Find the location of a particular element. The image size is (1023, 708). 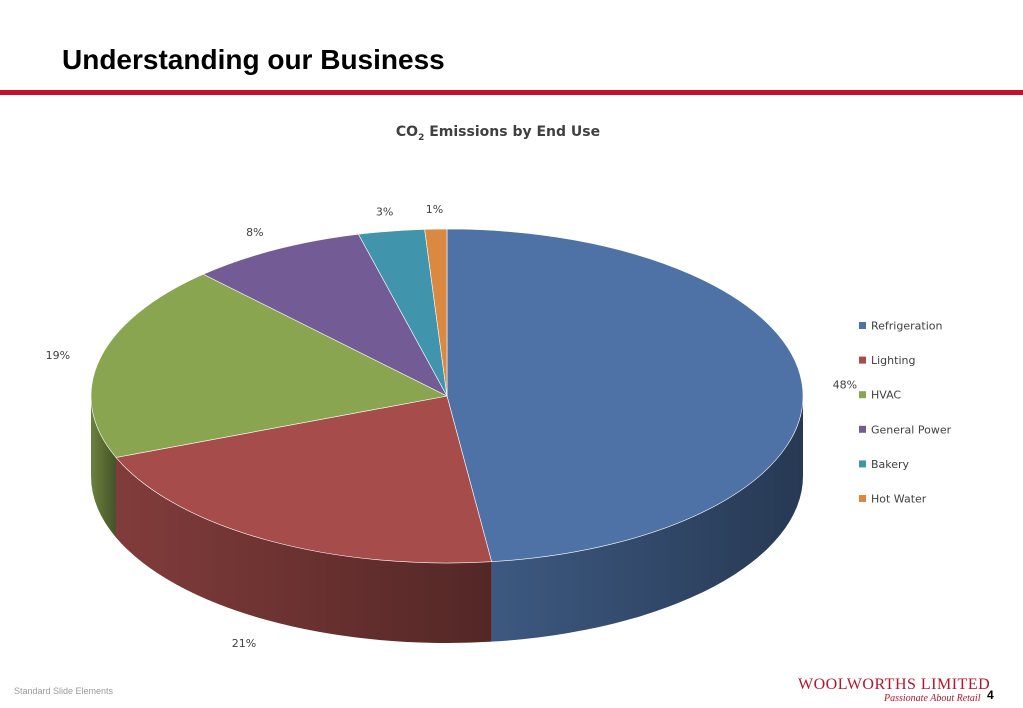

legend-label: Bakery is located at coordinates (890, 464).